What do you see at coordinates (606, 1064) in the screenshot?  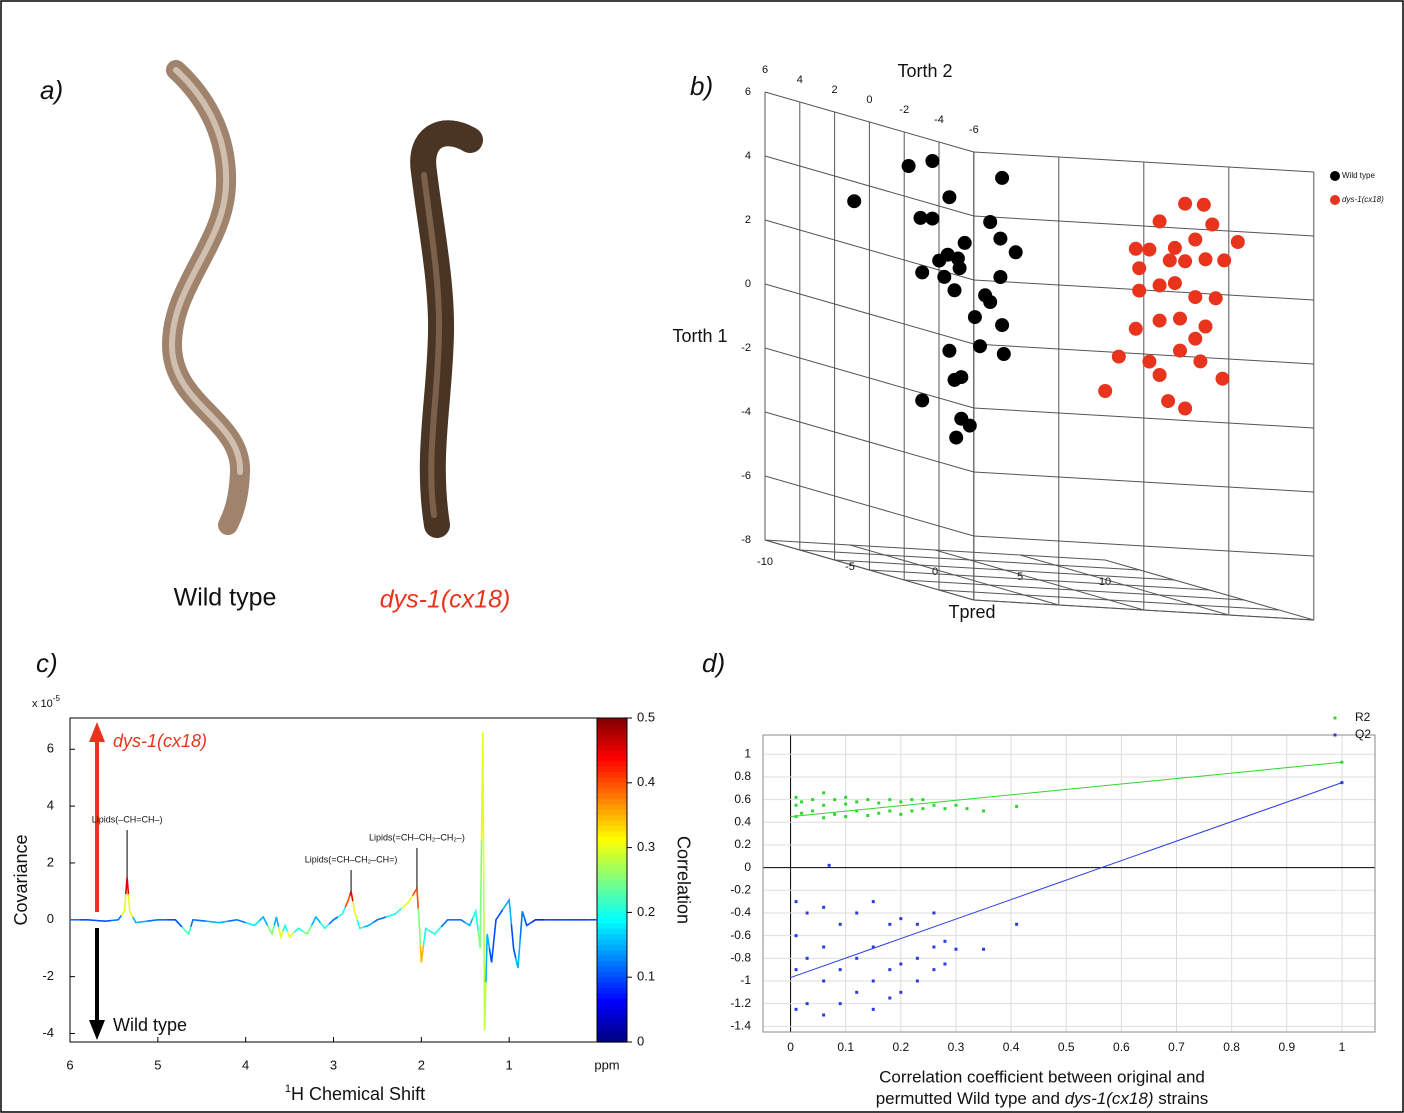 I see `x-unit: ppm` at bounding box center [606, 1064].